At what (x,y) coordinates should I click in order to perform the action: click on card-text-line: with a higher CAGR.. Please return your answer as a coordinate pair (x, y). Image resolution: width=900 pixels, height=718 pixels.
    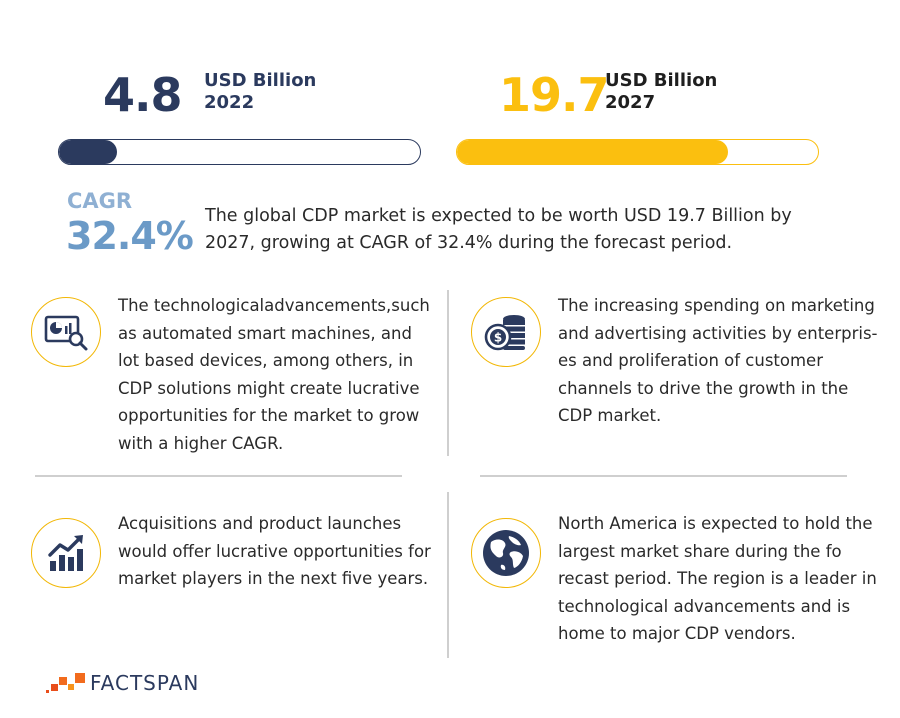
    Looking at the image, I should click on (201, 443).